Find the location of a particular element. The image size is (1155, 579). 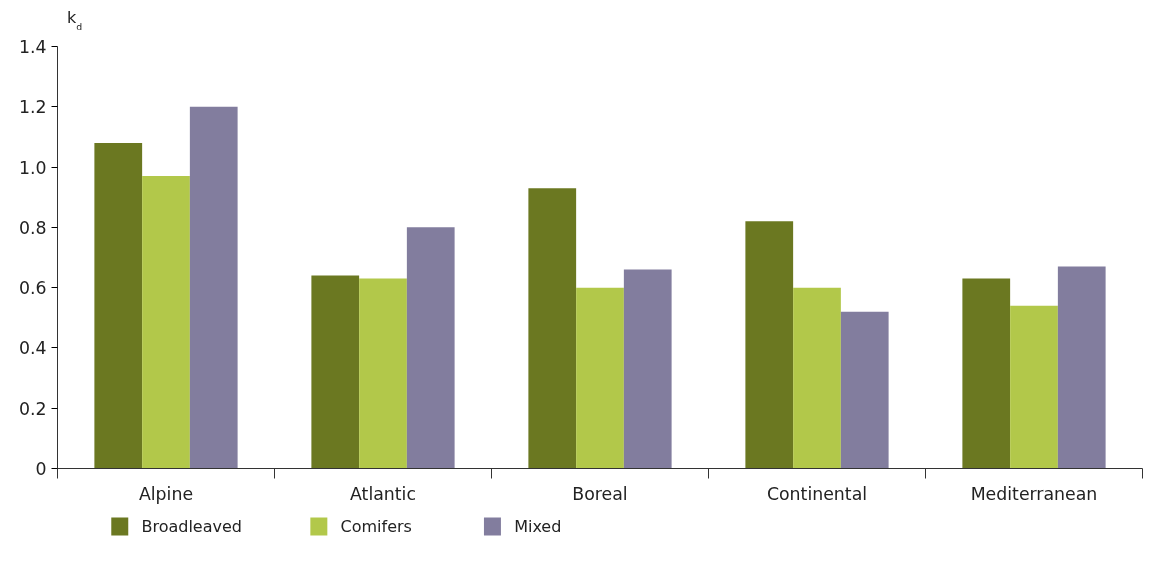

legend-label: Broadleaved is located at coordinates (191, 526).